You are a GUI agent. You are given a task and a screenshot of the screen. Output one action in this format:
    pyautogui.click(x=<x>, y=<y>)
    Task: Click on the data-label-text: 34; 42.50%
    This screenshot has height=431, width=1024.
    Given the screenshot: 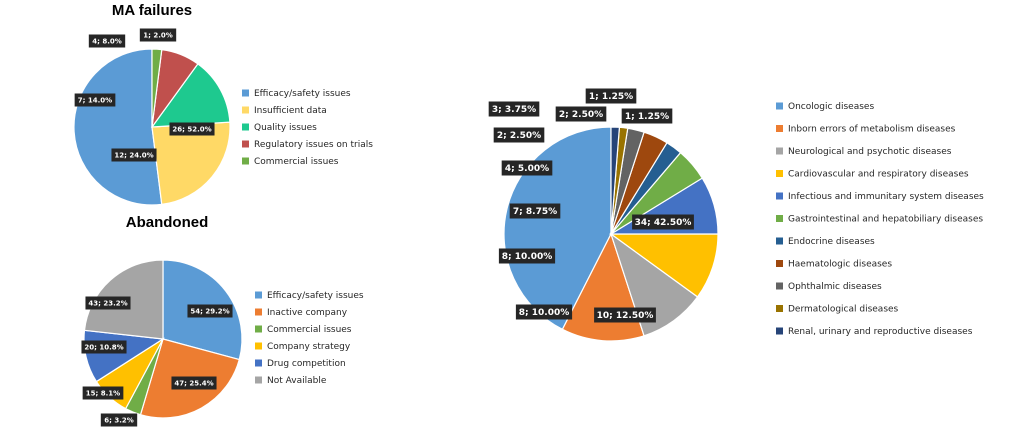 What is the action you would take?
    pyautogui.click(x=663, y=223)
    